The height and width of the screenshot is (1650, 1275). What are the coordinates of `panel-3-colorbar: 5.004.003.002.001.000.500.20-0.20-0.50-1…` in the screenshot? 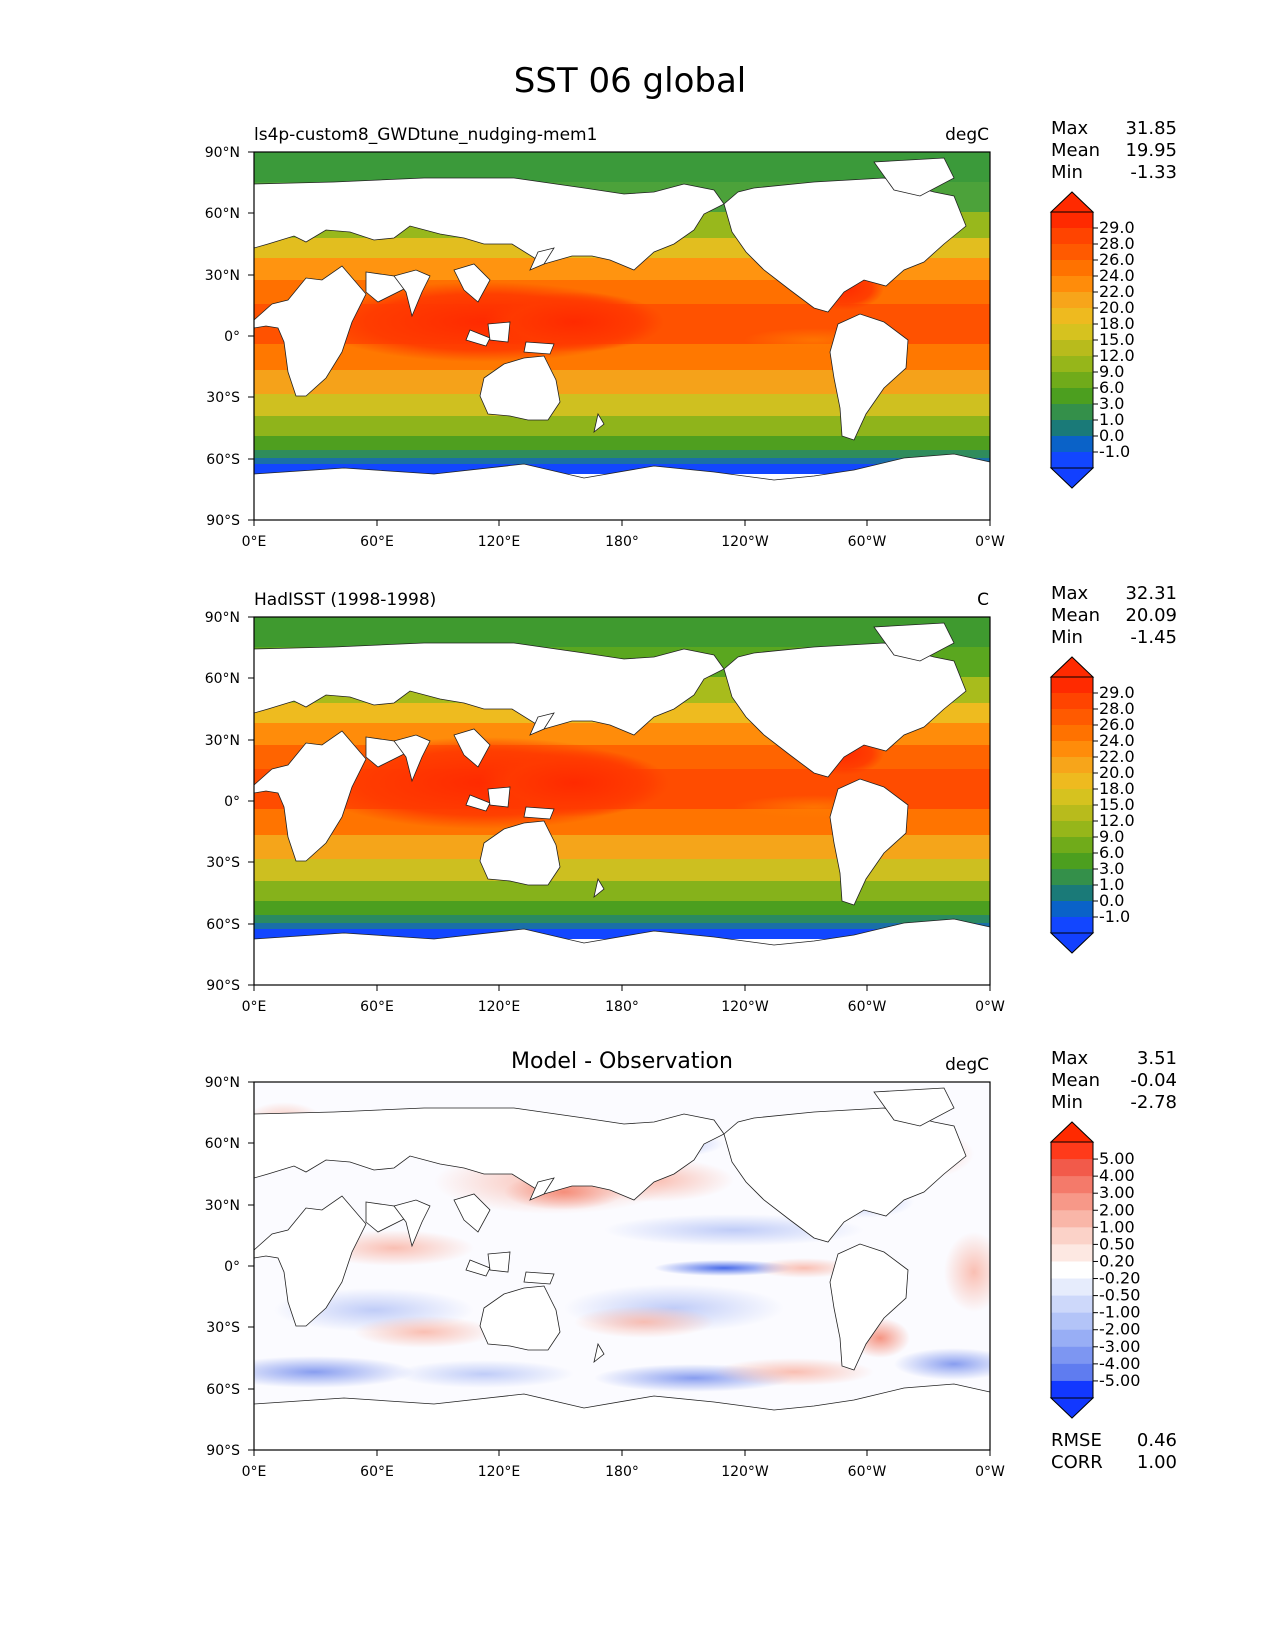 It's located at (1094, 1270).